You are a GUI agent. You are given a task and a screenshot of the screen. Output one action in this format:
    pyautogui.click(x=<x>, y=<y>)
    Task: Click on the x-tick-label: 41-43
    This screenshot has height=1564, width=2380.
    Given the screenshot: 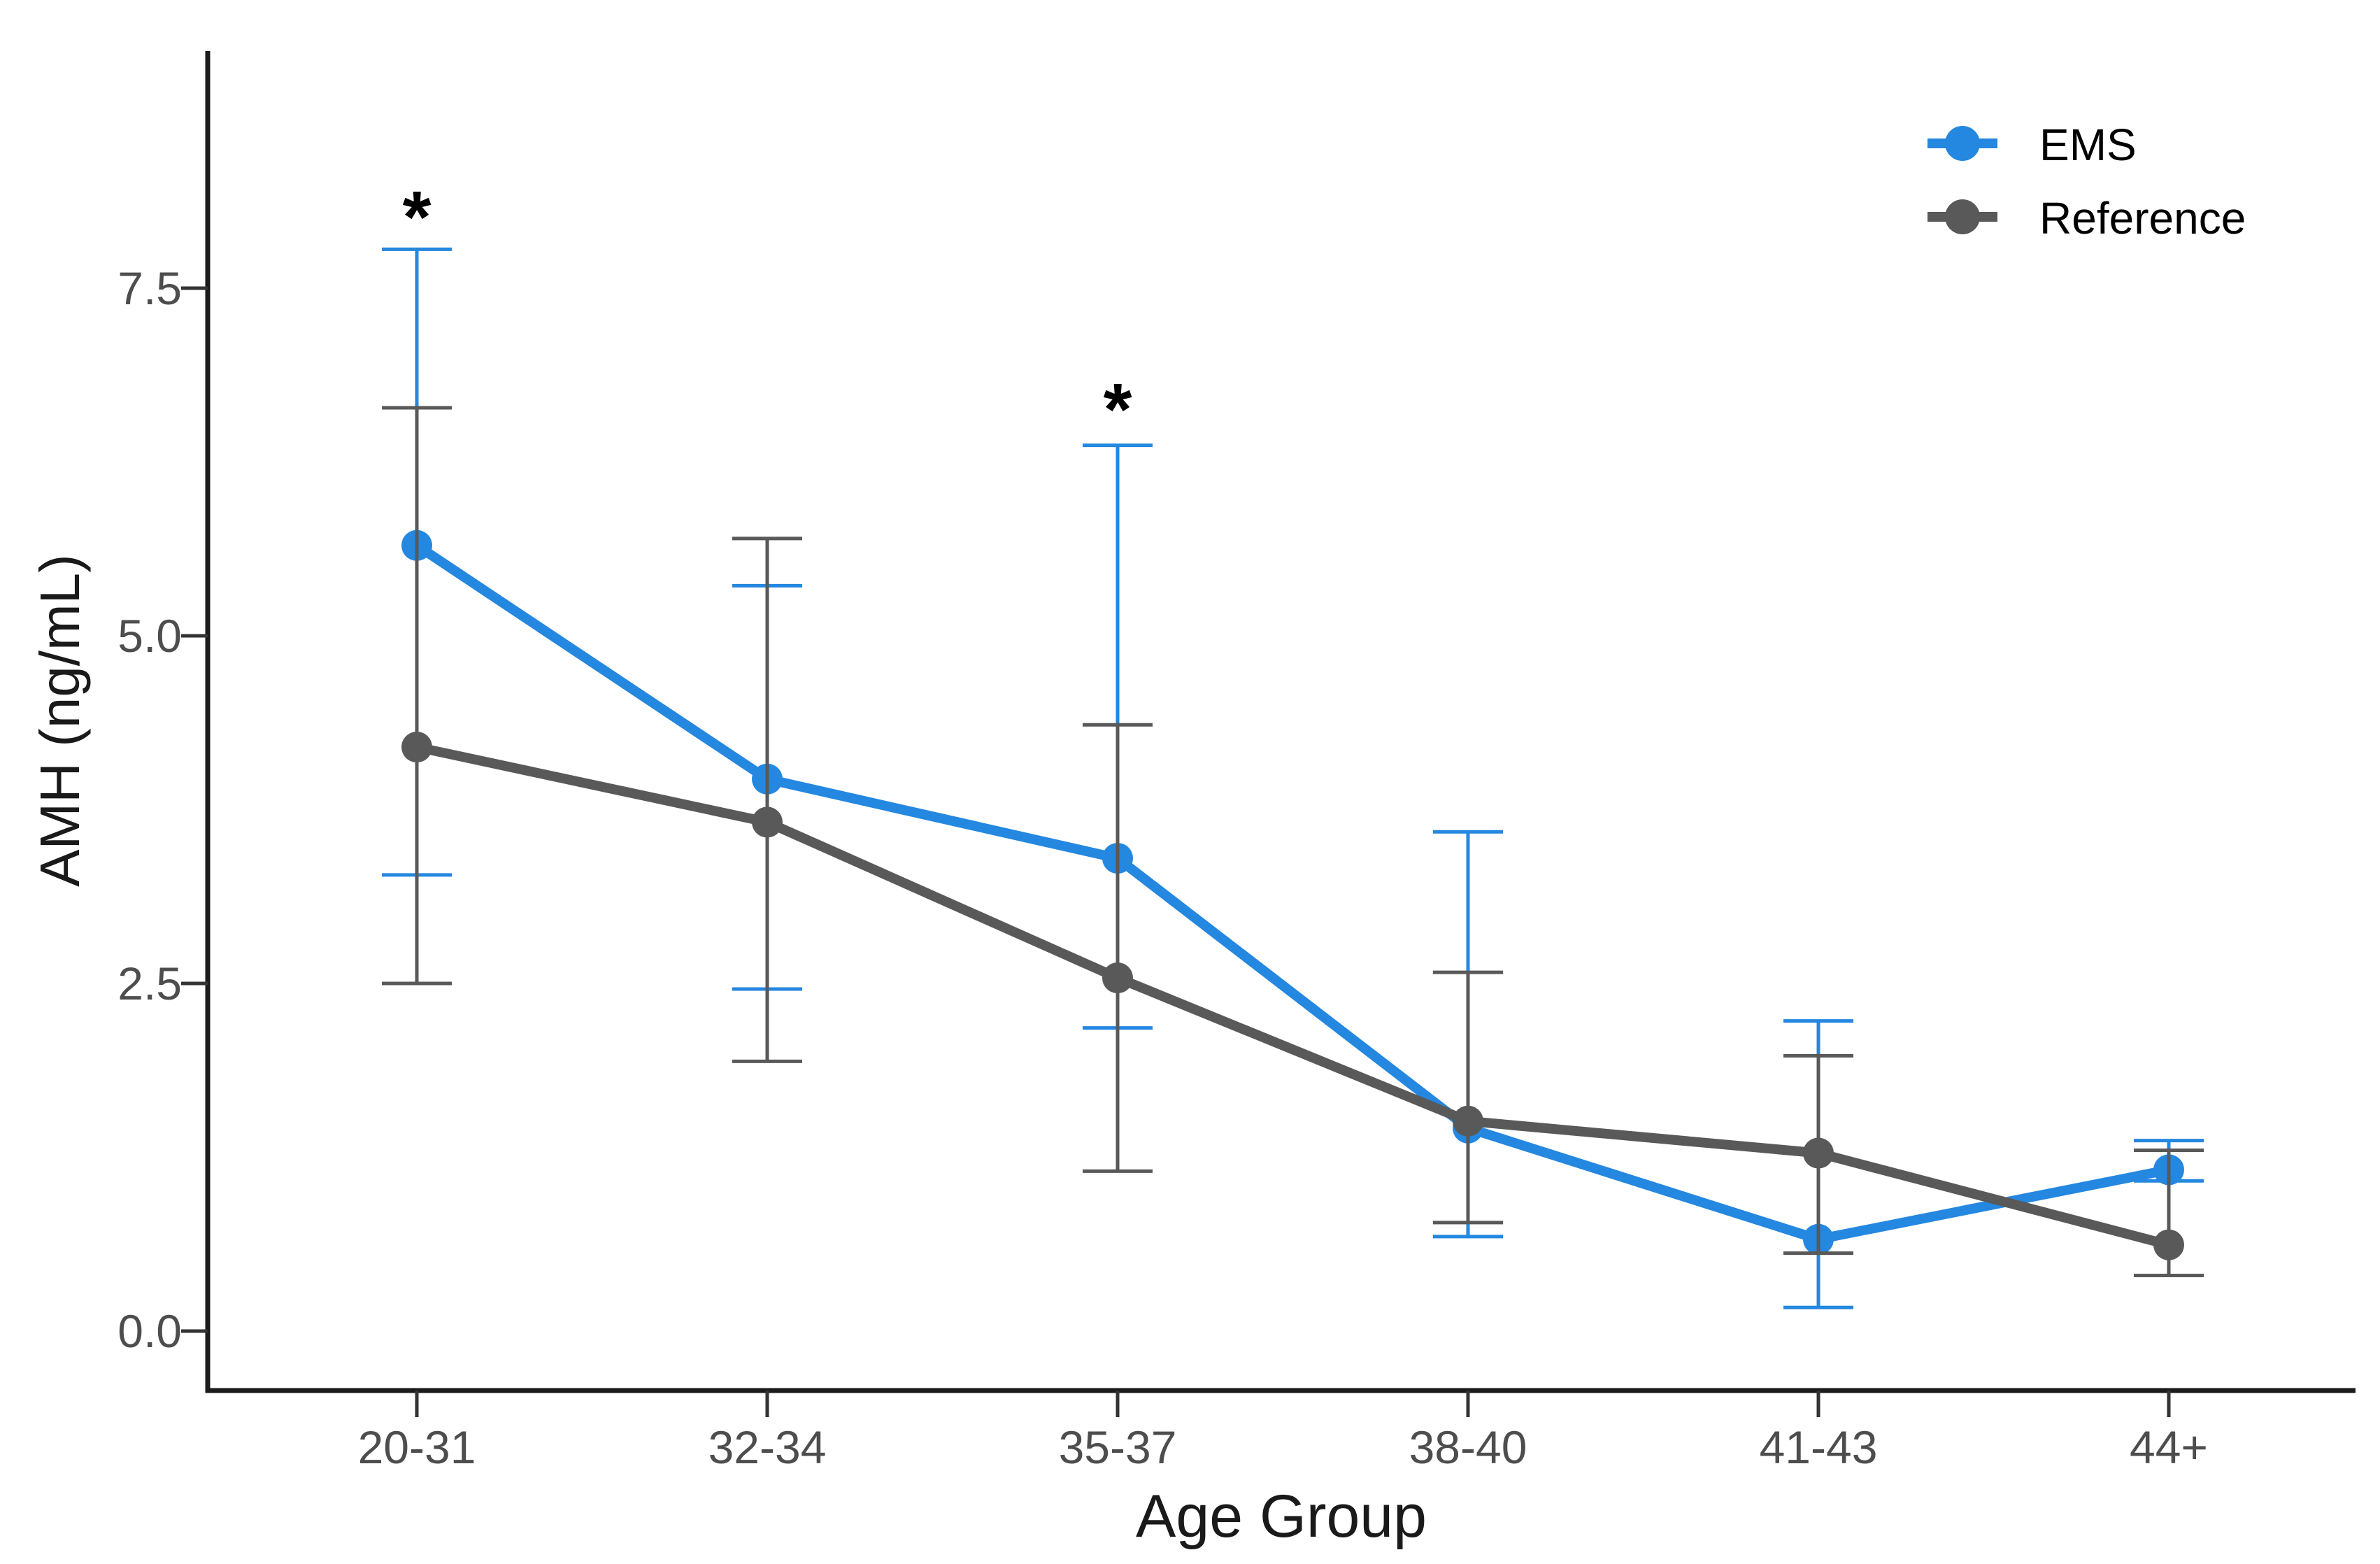 What is the action you would take?
    pyautogui.click(x=1818, y=1447)
    